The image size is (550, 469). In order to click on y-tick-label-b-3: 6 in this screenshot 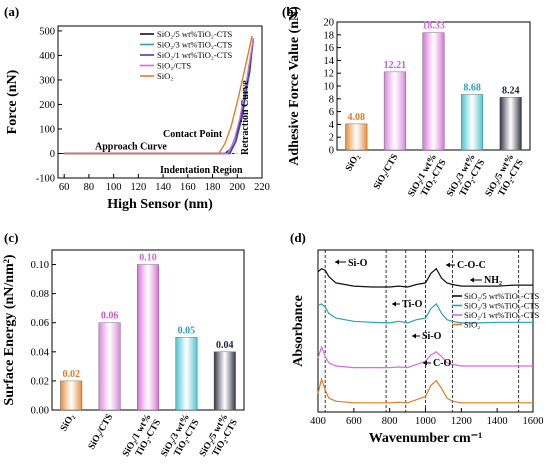, I will do `click(331, 112)`.